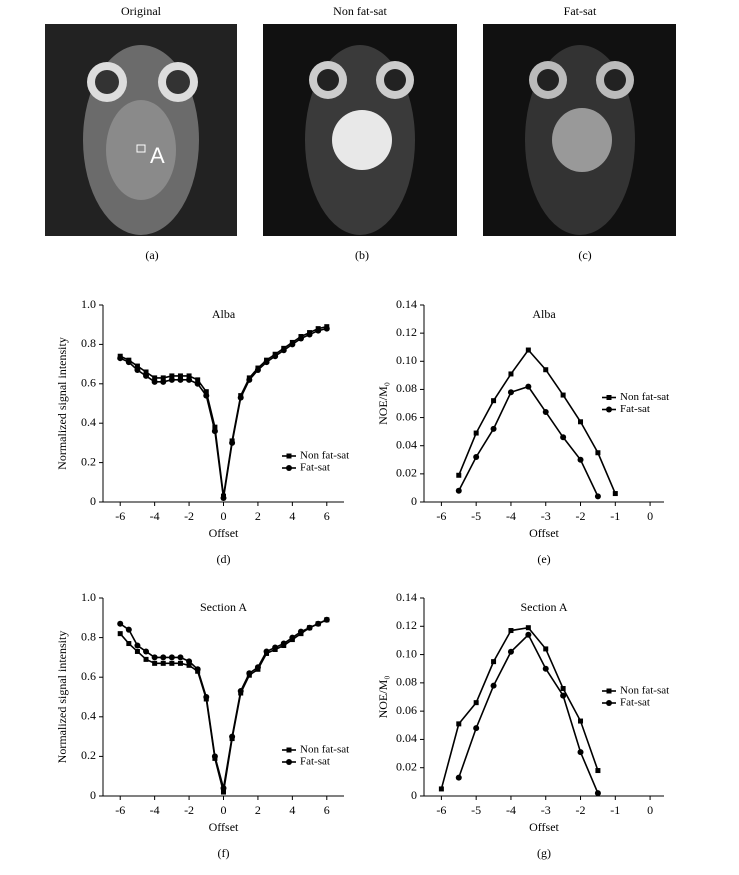 The width and height of the screenshot is (739, 875). I want to click on y-tick-label: 0.2, so click(88, 461).